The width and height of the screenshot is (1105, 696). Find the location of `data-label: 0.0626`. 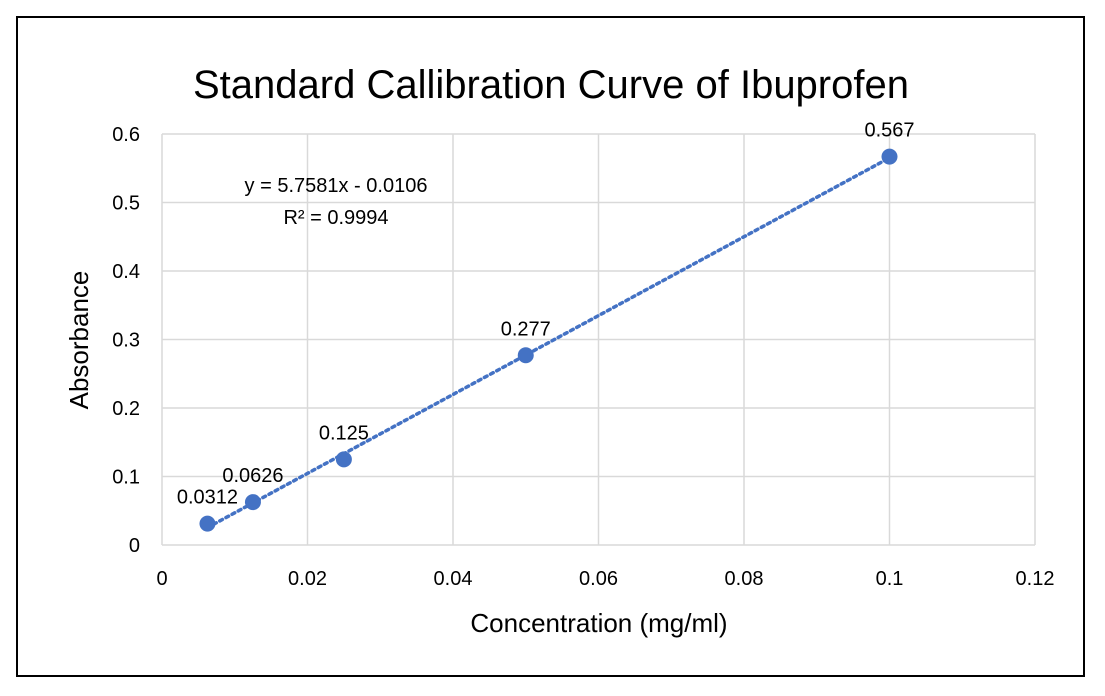

data-label: 0.0626 is located at coordinates (252, 476).